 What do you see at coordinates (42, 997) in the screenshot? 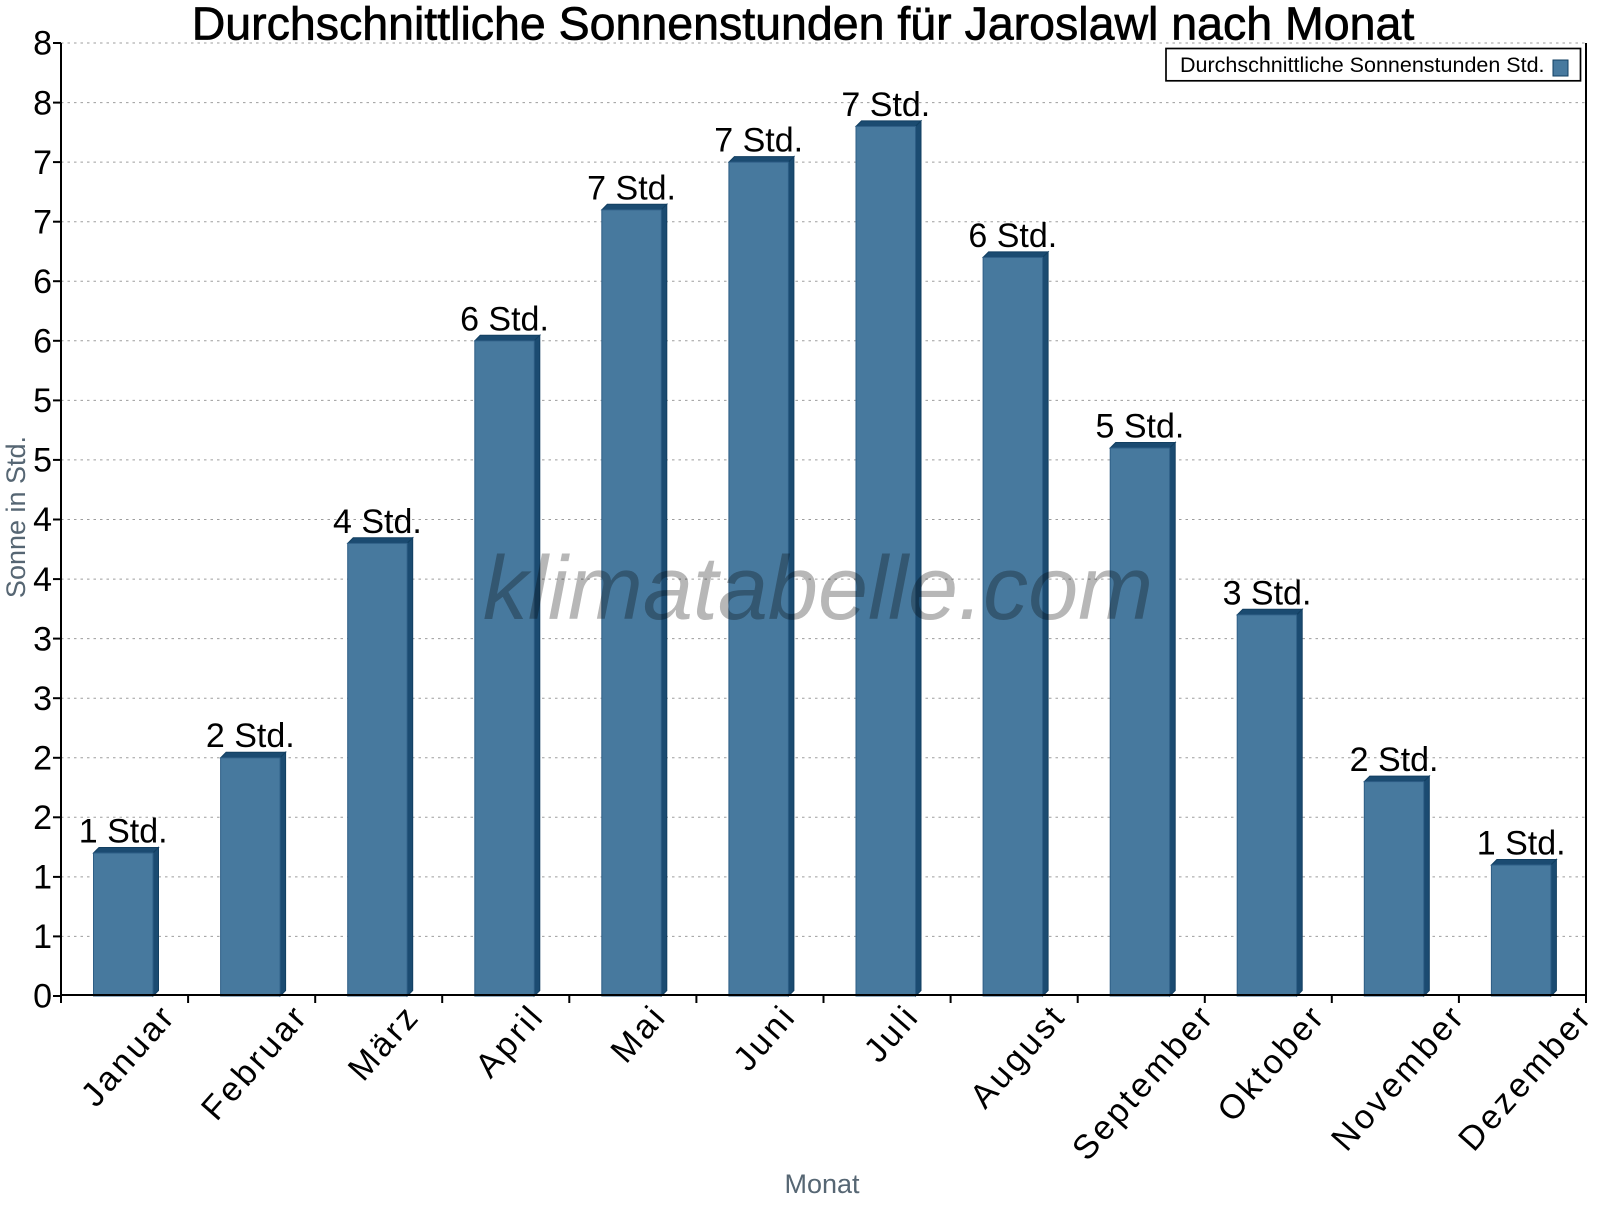
I see `svg-text: 0` at bounding box center [42, 997].